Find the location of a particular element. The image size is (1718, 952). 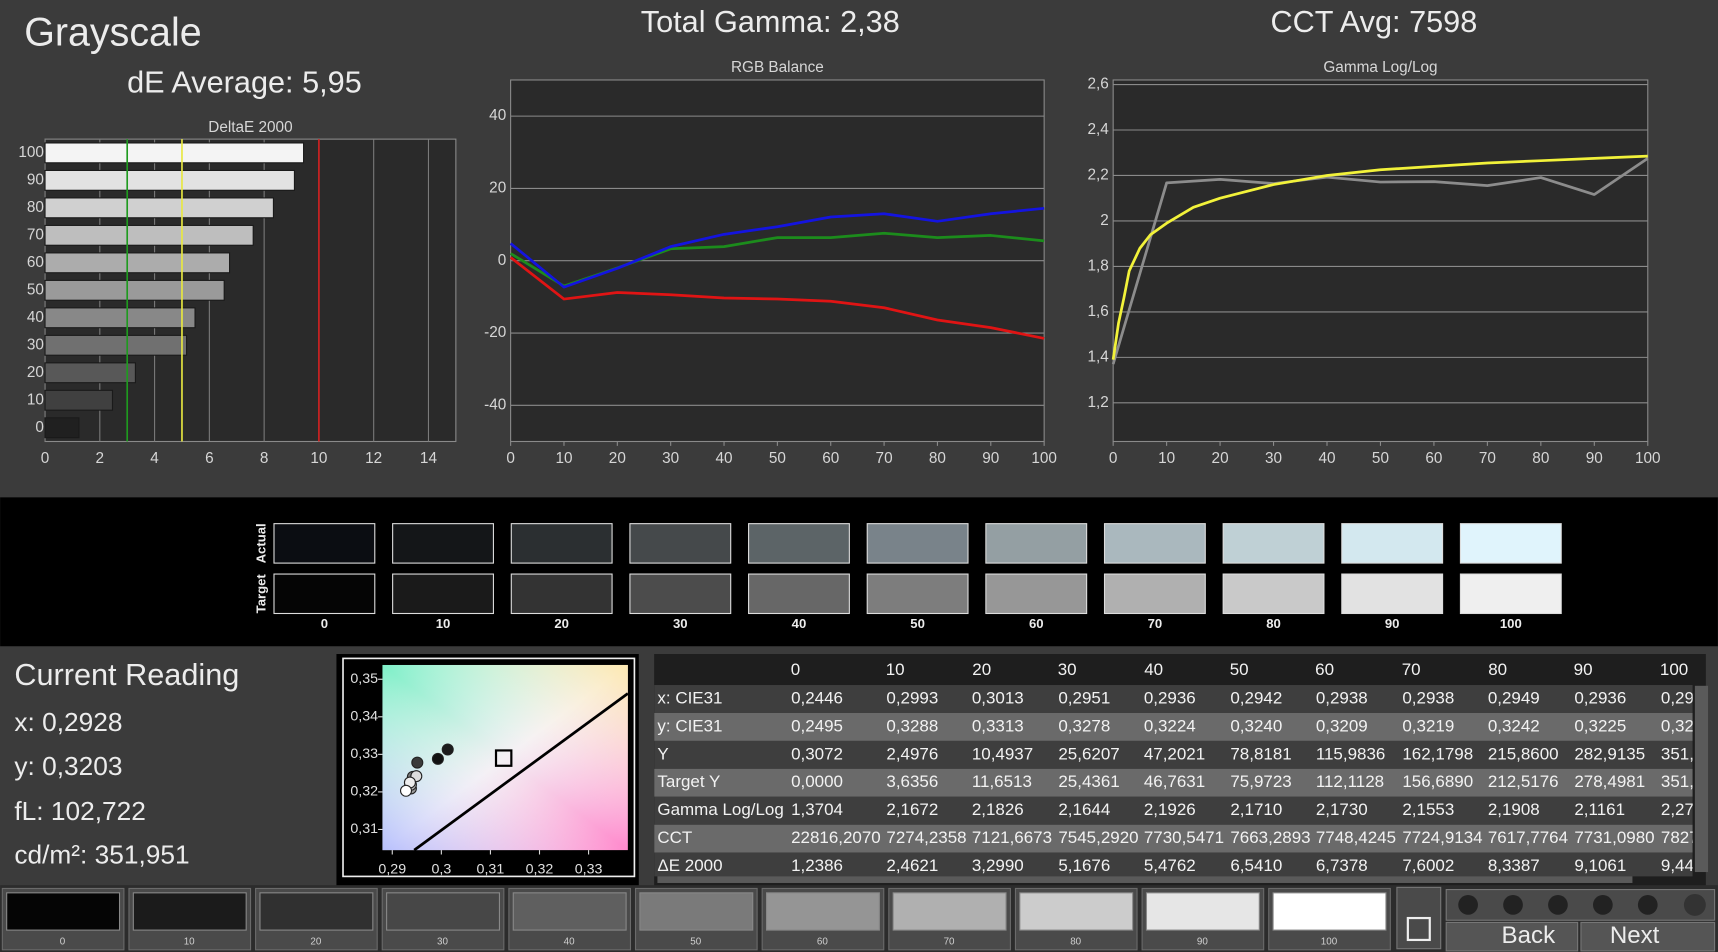

next-button is located at coordinates (1648, 936).